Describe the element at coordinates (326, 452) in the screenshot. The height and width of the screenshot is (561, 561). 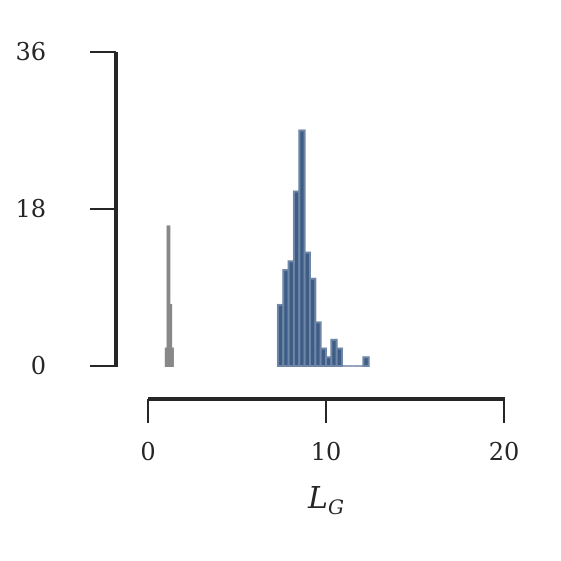
I see `x-tick-label: 10` at that location.